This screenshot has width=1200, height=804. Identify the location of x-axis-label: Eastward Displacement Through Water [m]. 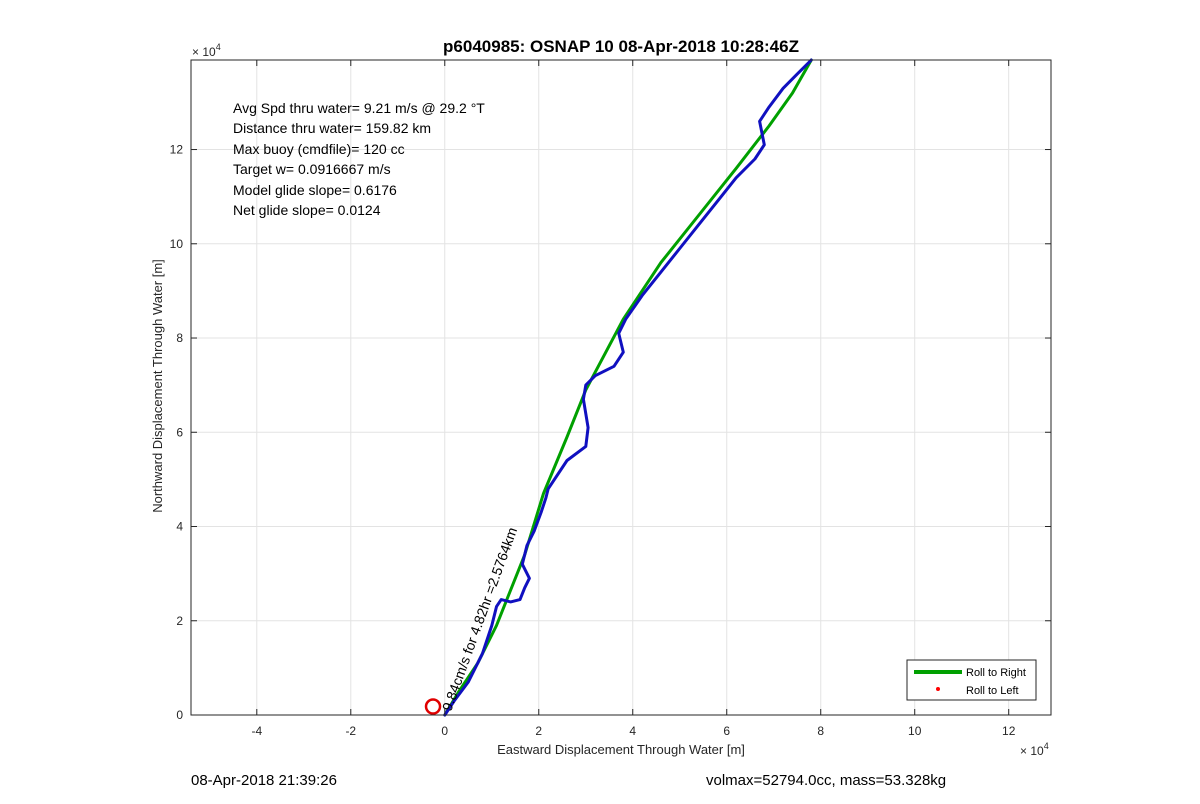
(621, 749).